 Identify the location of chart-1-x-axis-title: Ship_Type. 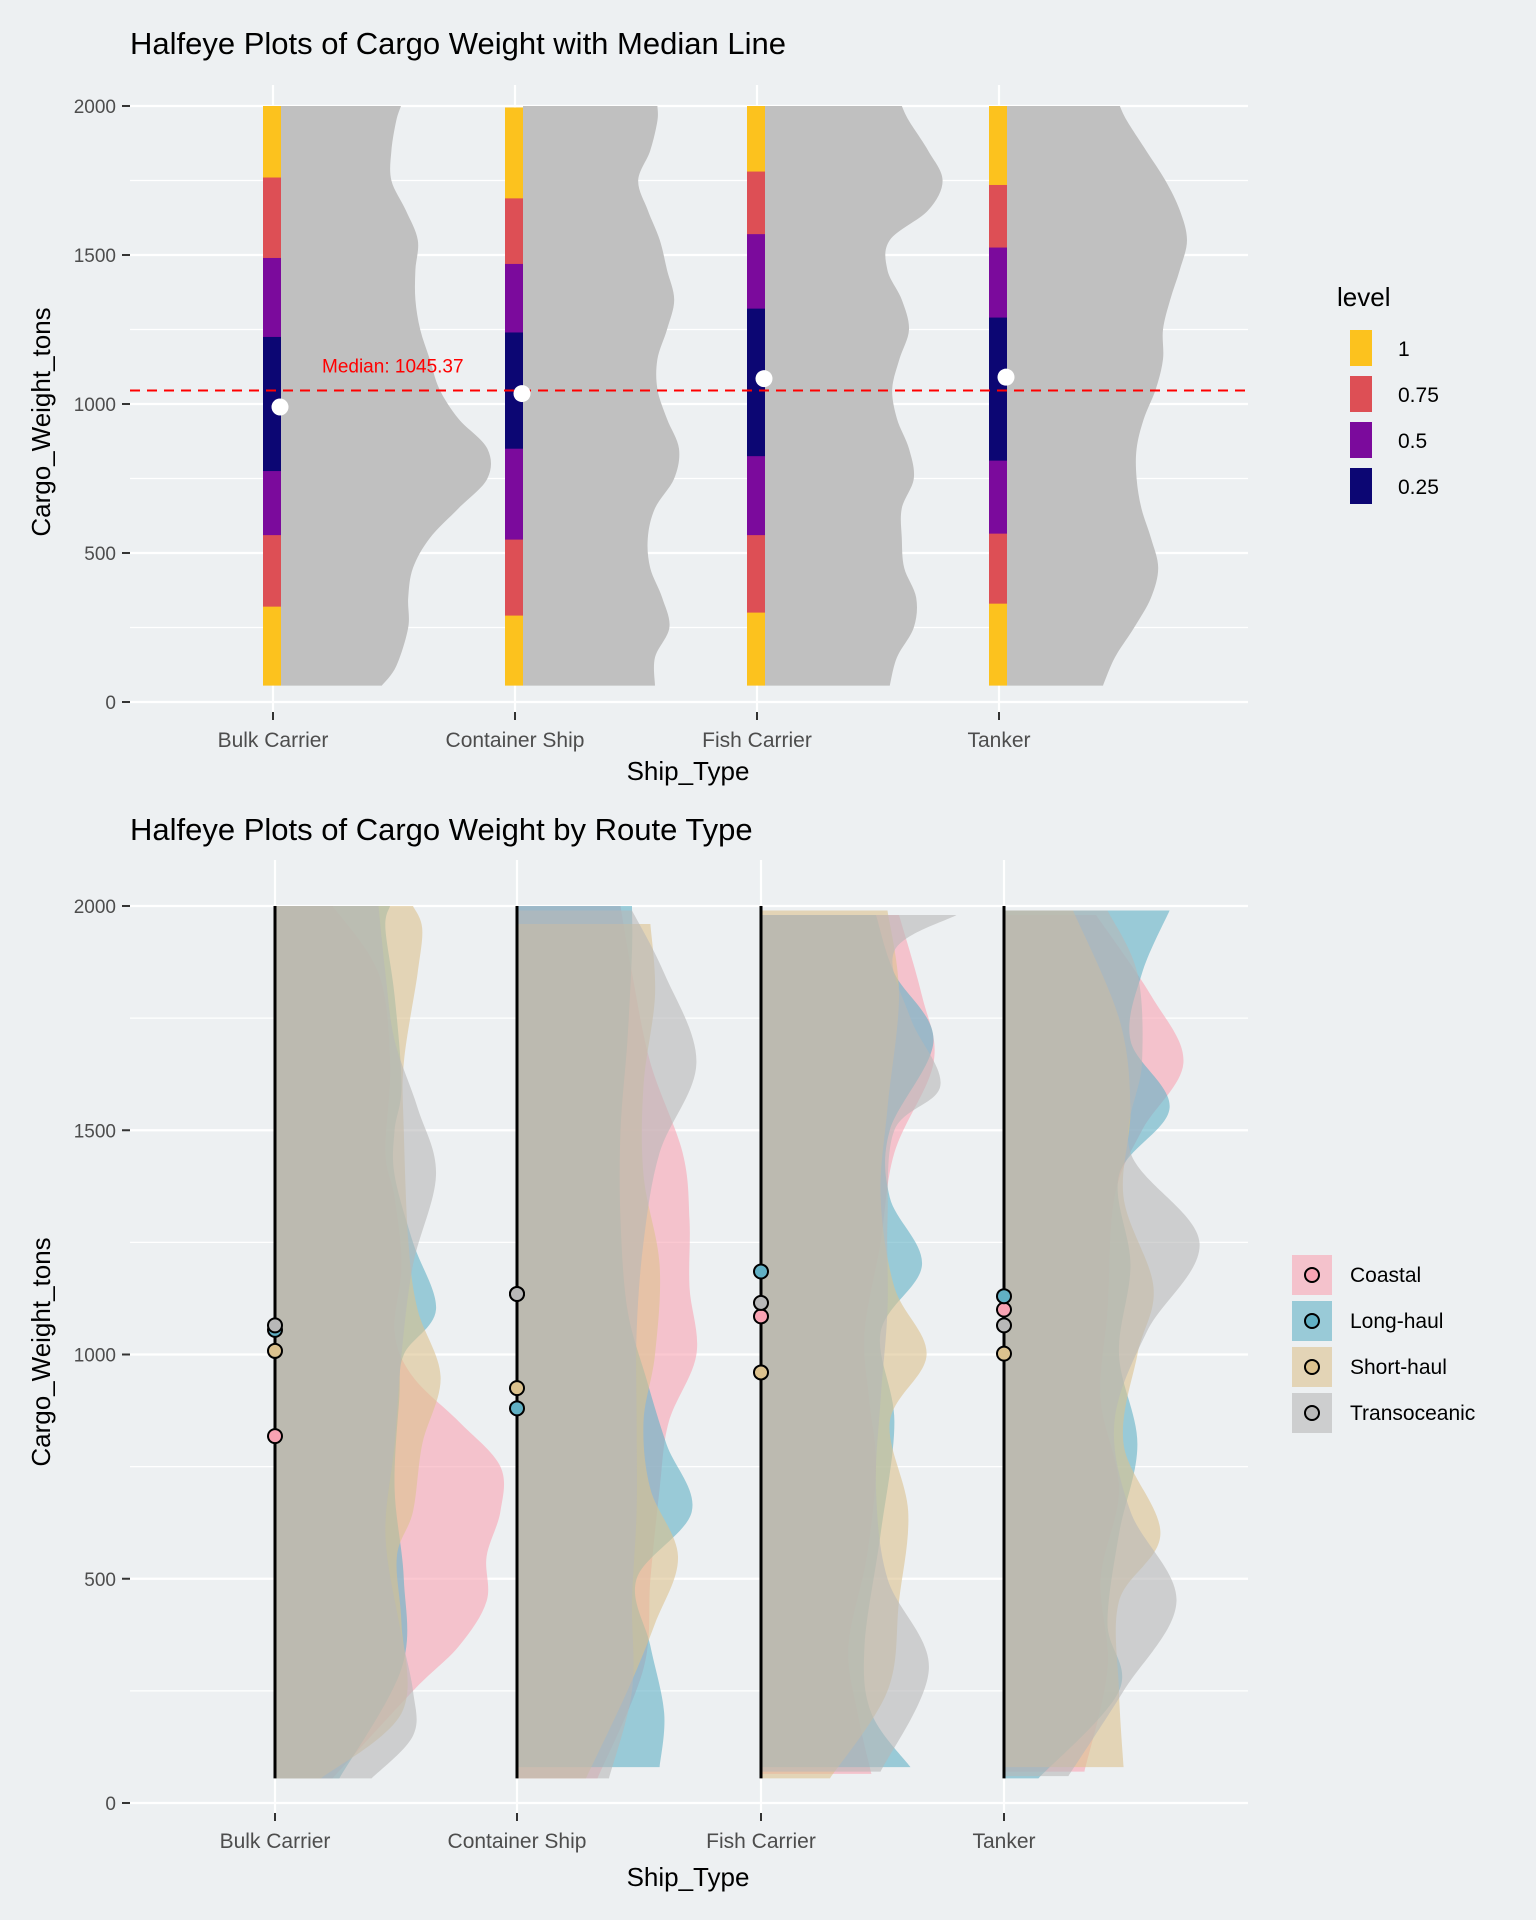
(688, 771).